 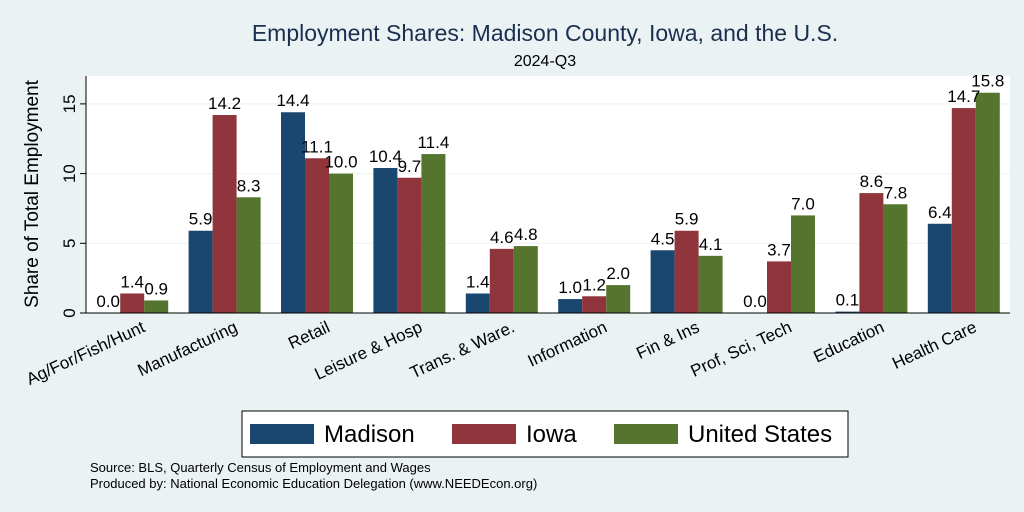 What do you see at coordinates (249, 185) in the screenshot?
I see `data-label: 8.3` at bounding box center [249, 185].